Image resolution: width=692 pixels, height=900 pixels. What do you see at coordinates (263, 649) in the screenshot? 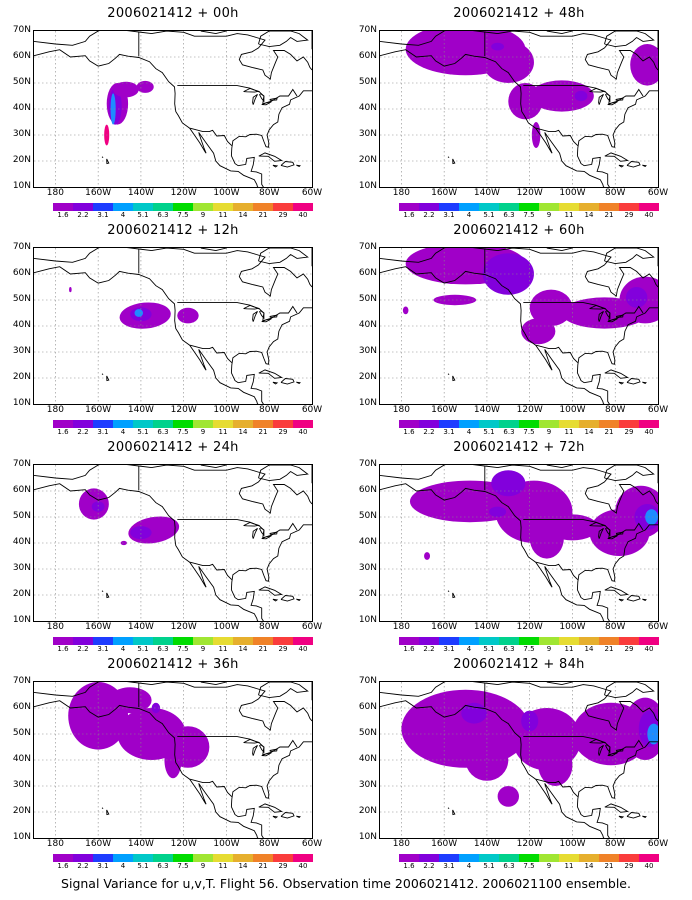
I see `colorbar-label: 21` at bounding box center [263, 649].